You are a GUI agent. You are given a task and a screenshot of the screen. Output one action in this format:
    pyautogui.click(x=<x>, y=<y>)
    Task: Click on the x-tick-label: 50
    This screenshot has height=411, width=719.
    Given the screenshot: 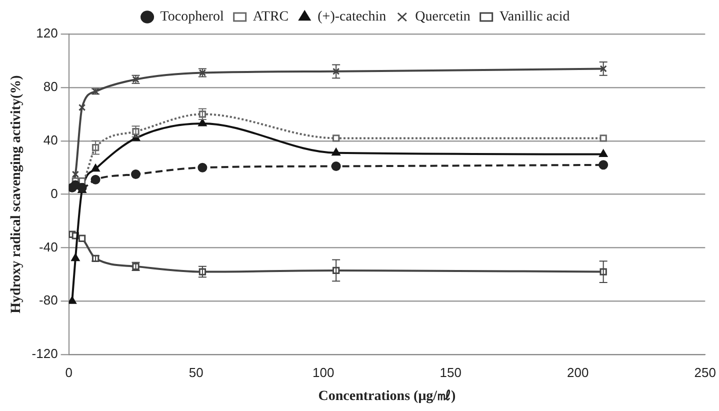 What is the action you would take?
    pyautogui.click(x=196, y=372)
    